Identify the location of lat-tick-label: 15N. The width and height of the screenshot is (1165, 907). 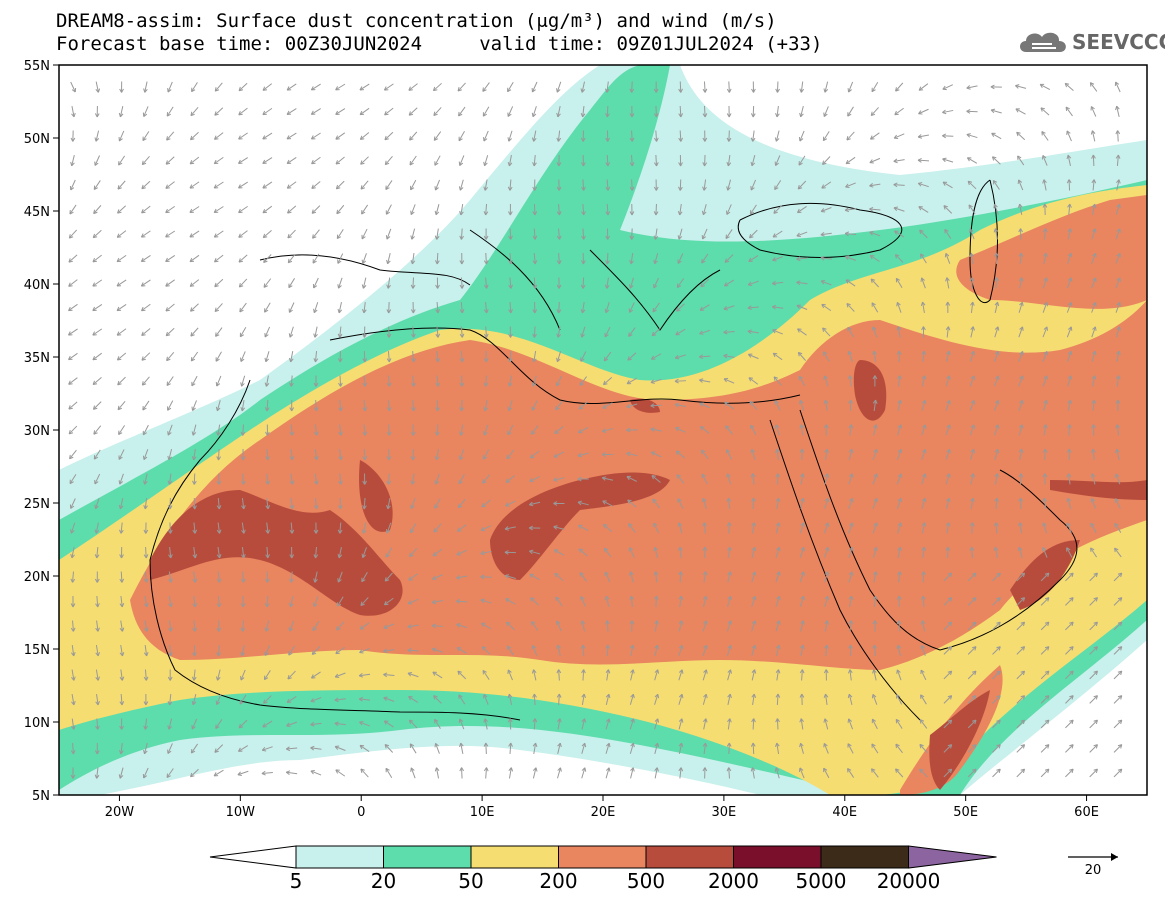
(37, 650).